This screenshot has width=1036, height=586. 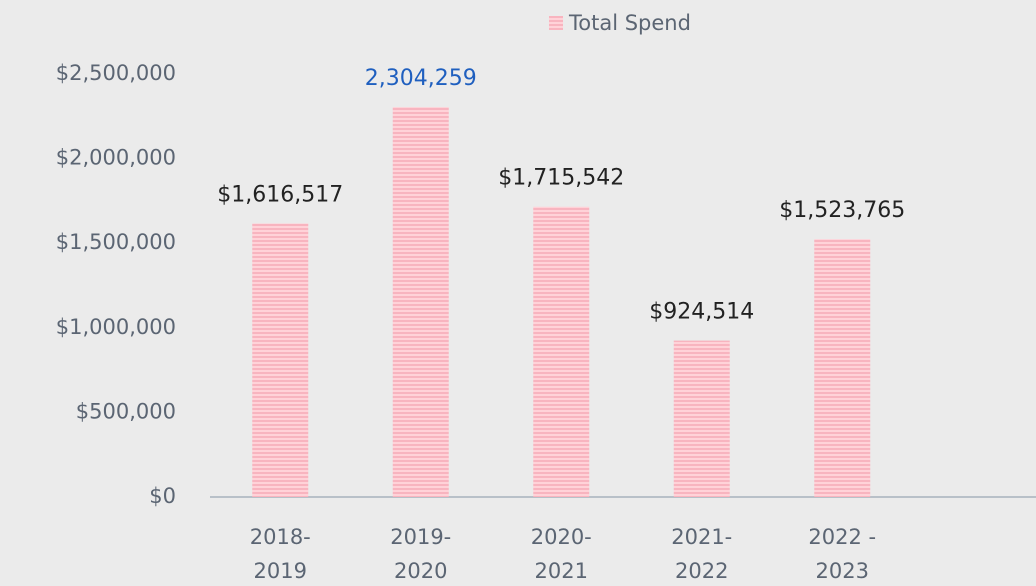 I want to click on x-tick-label: 2022, so click(x=701, y=571).